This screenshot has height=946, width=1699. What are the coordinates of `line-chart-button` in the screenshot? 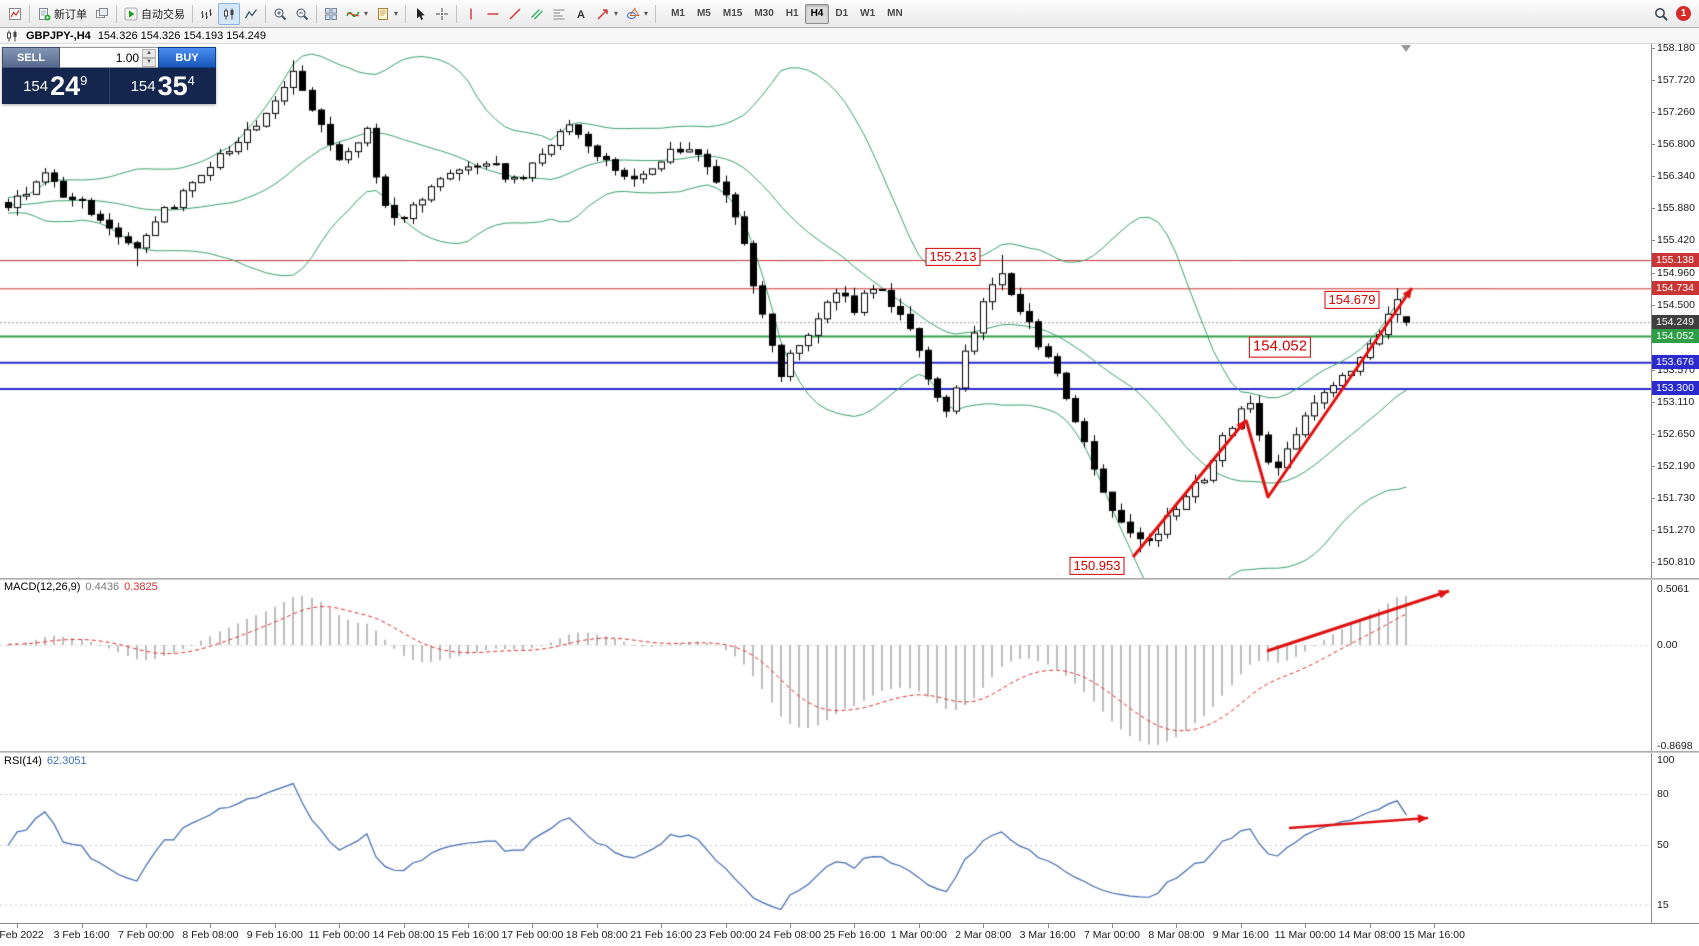 It's located at (251, 14).